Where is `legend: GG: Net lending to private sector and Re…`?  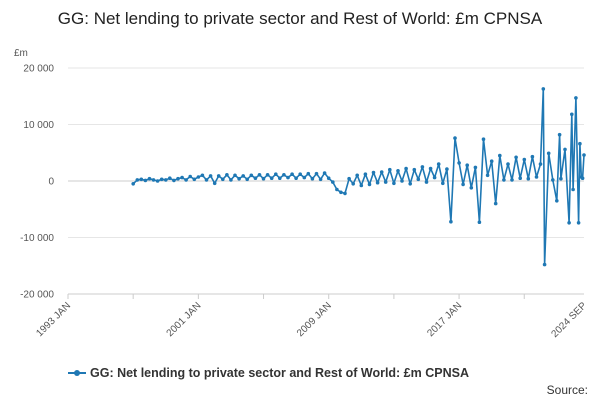
legend: GG: Net lending to private sector and Re… is located at coordinates (268, 373).